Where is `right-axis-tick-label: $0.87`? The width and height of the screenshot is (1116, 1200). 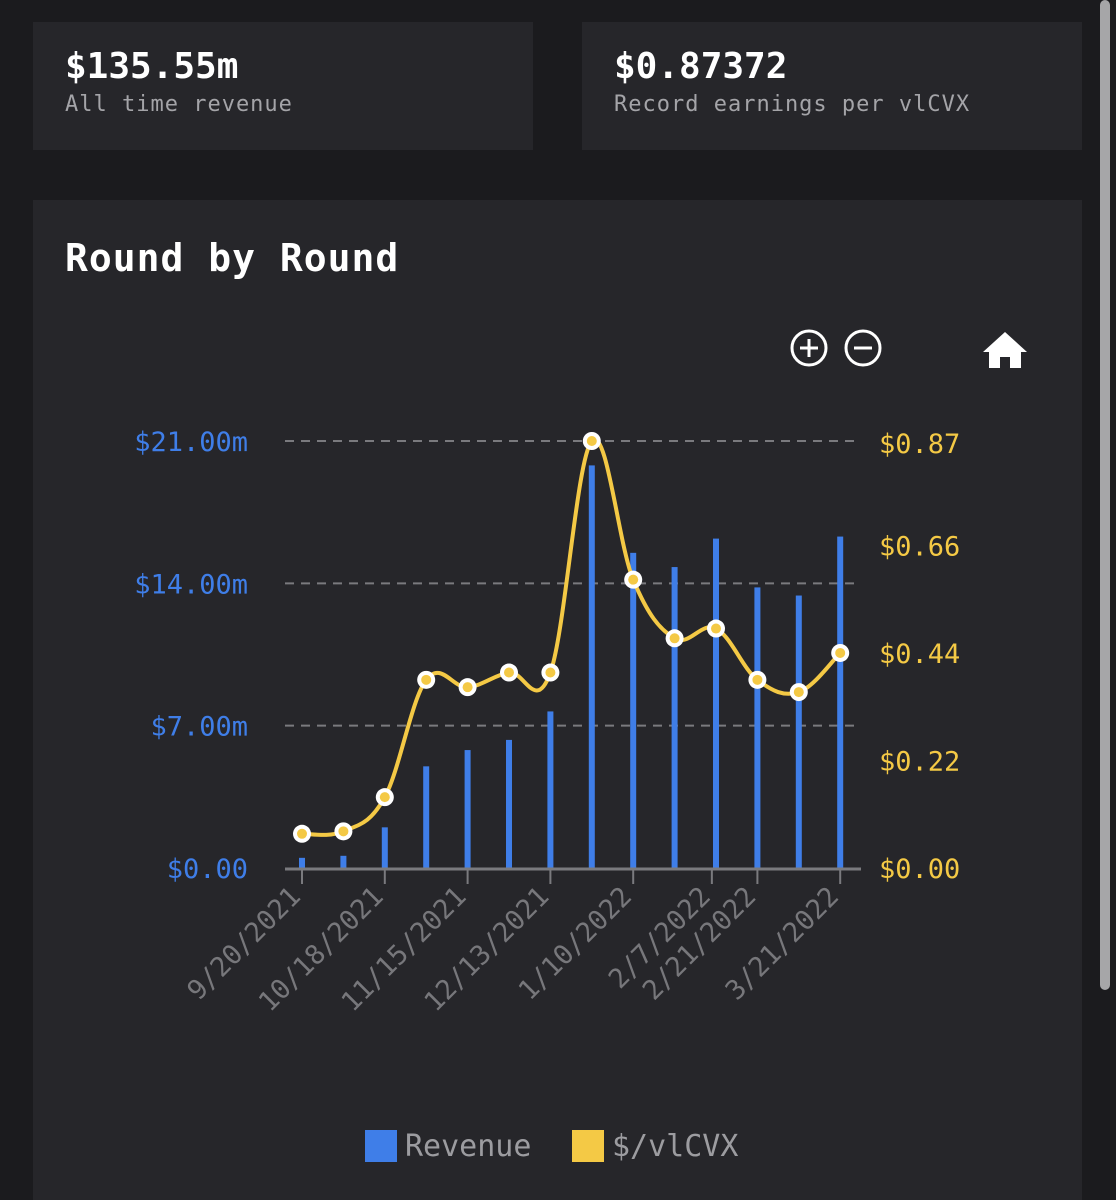
right-axis-tick-label: $0.87 is located at coordinates (919, 444).